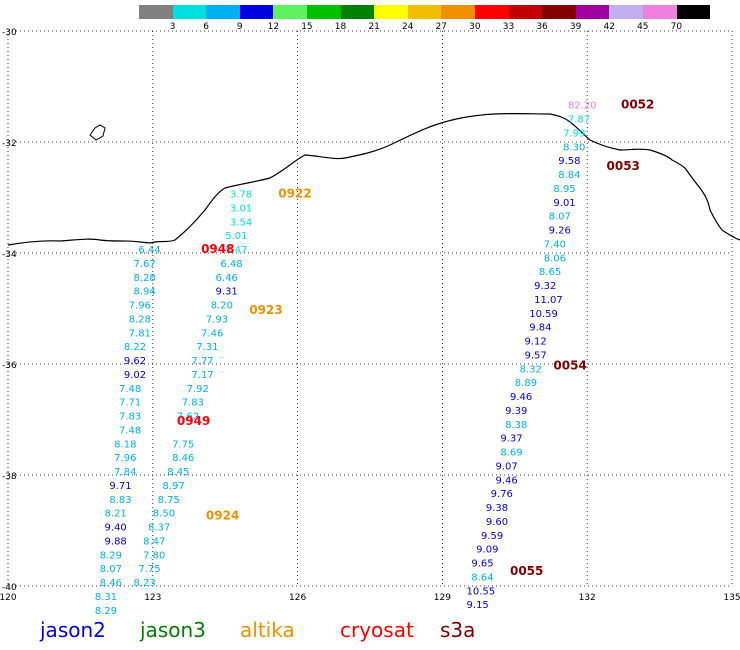 The width and height of the screenshot is (740, 650). What do you see at coordinates (569, 161) in the screenshot?
I see `swh-value-label: 9.58` at bounding box center [569, 161].